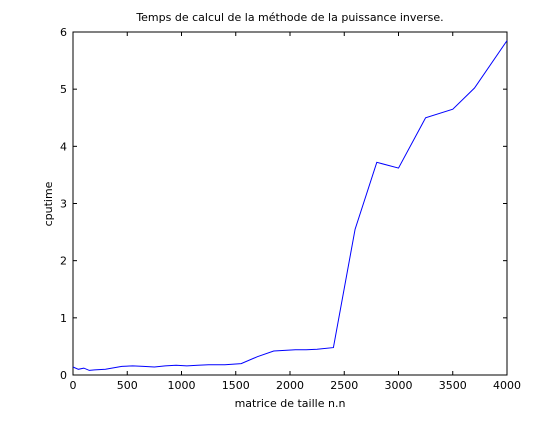 The width and height of the screenshot is (560, 424). What do you see at coordinates (507, 385) in the screenshot?
I see `x-tick-label: 4000` at bounding box center [507, 385].